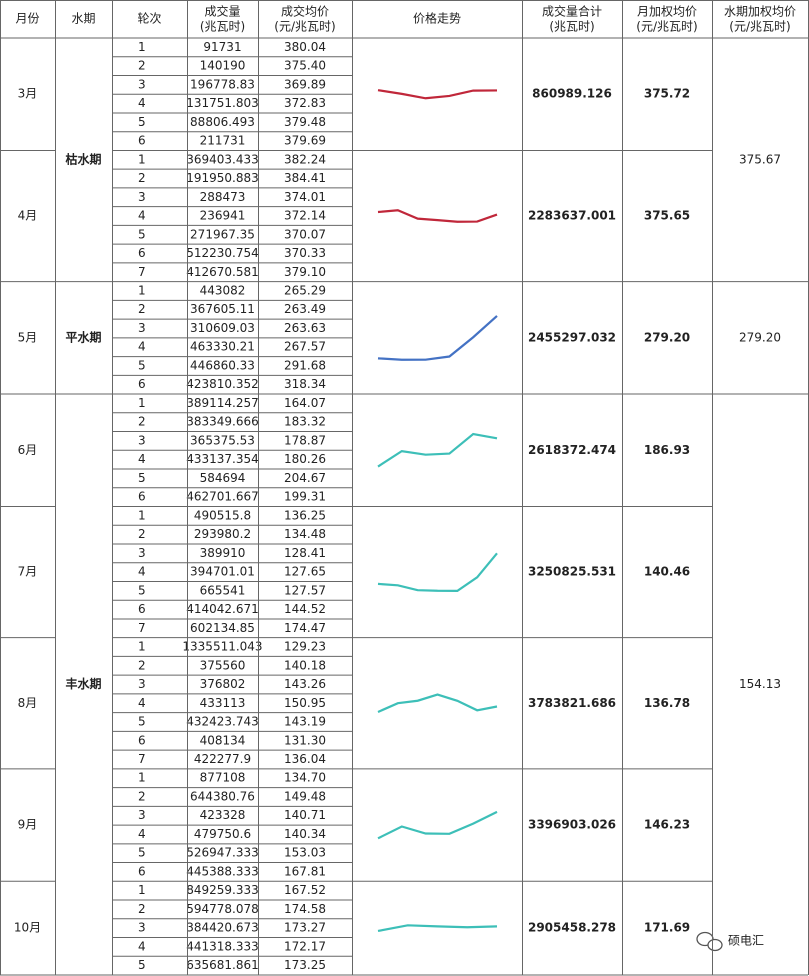  Describe the element at coordinates (222, 253) in the screenshot. I see `volume: 512230.754` at that location.